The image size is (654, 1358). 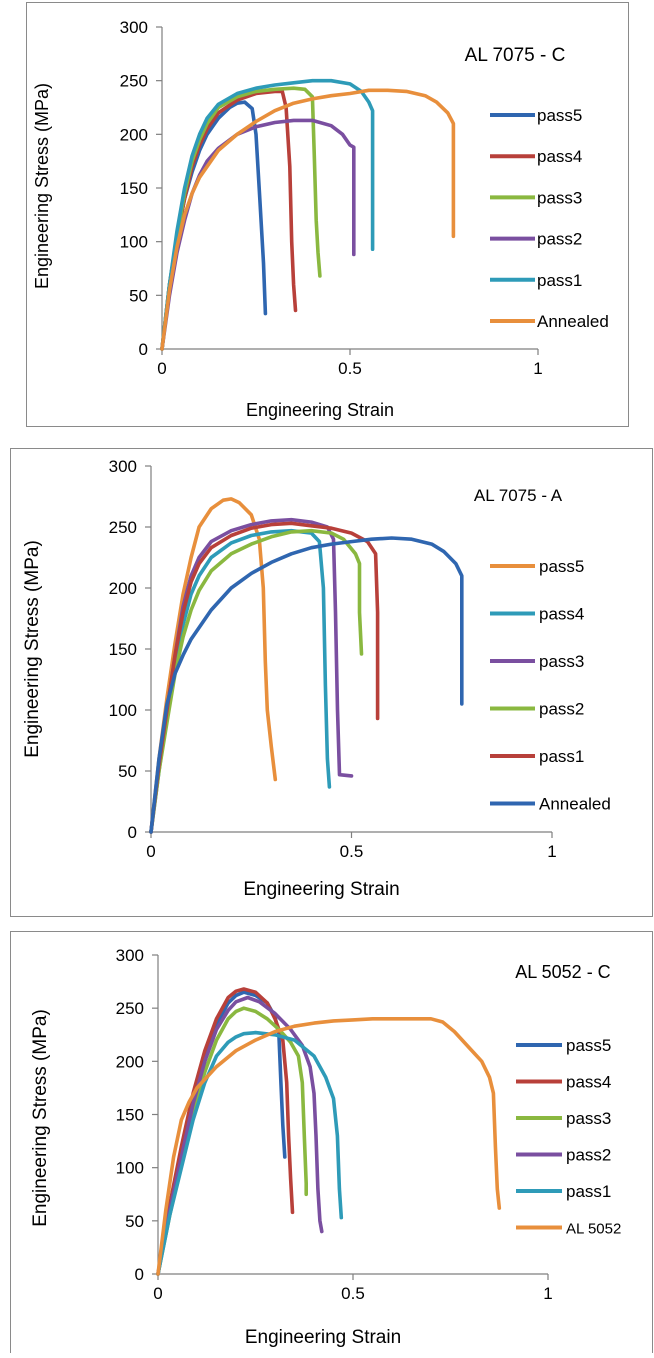 What do you see at coordinates (515, 55) in the screenshot?
I see `chart-title: AL 7075 - C` at bounding box center [515, 55].